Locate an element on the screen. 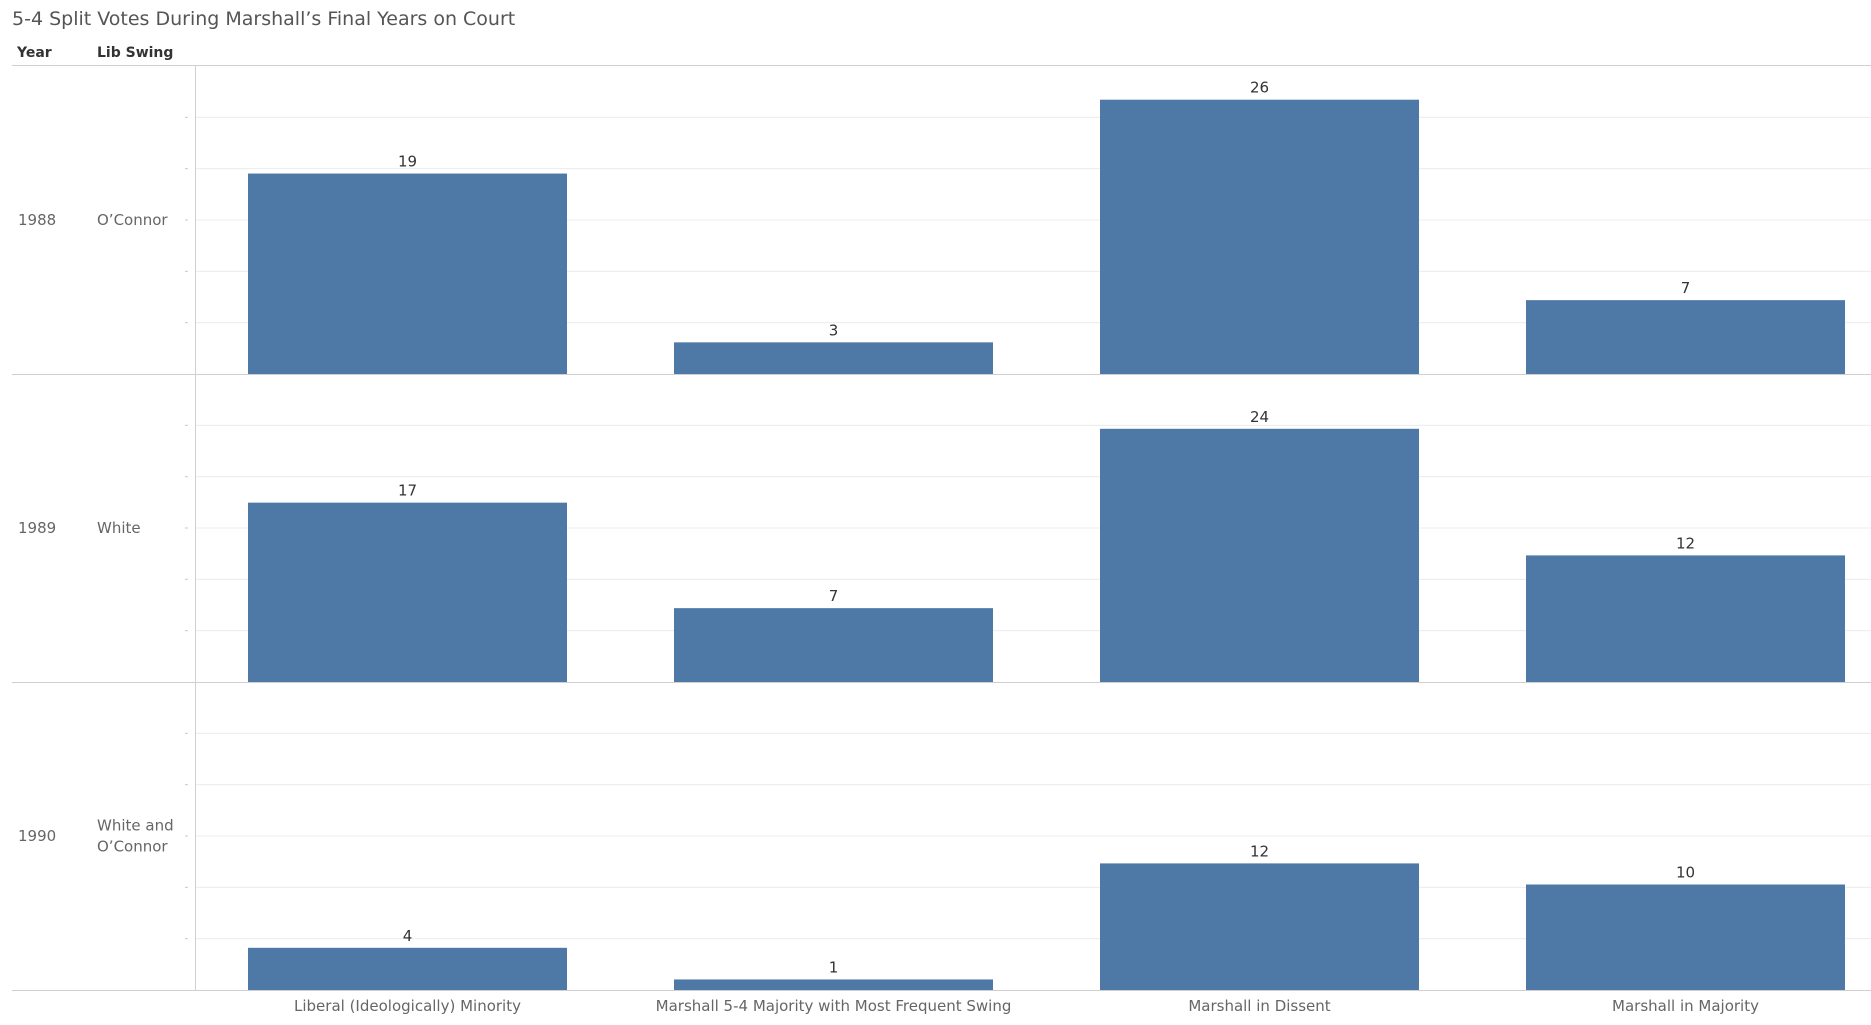  row-label-swing: White is located at coordinates (119, 528).